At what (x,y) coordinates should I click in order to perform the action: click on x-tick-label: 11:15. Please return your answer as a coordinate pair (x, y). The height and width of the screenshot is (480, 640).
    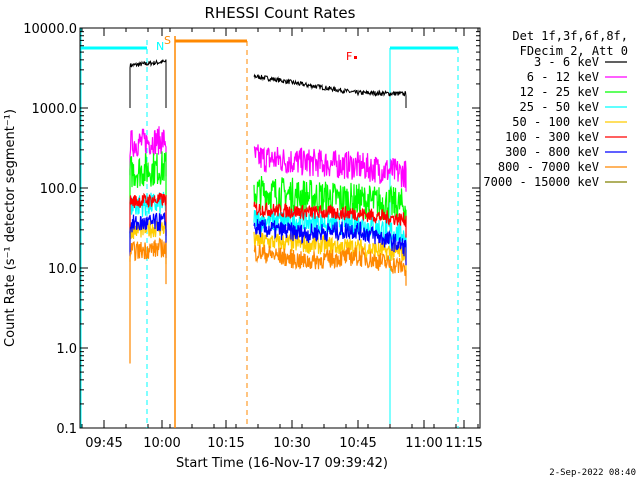
    Looking at the image, I should click on (463, 443).